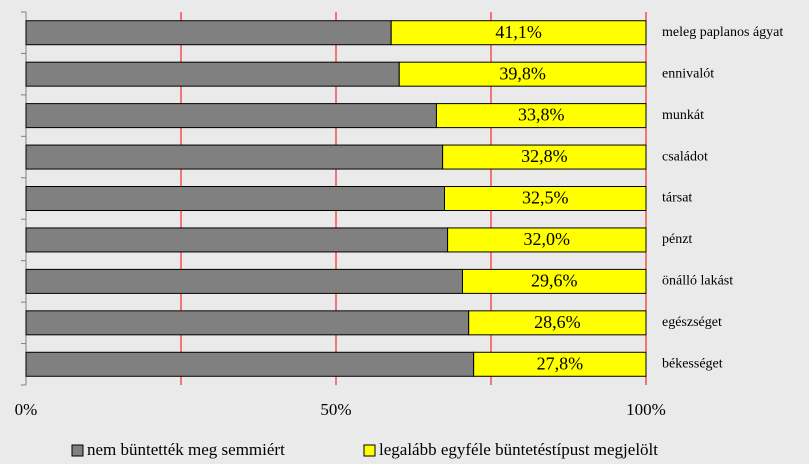  Describe the element at coordinates (692, 322) in the screenshot. I see `category-label: egészséget` at that location.